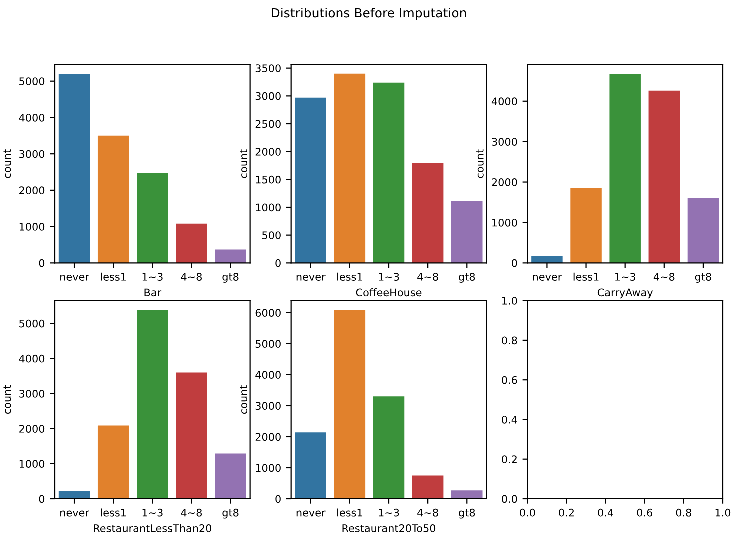 The width and height of the screenshot is (738, 537). I want to click on y-tick-label: 0.4, so click(510, 420).